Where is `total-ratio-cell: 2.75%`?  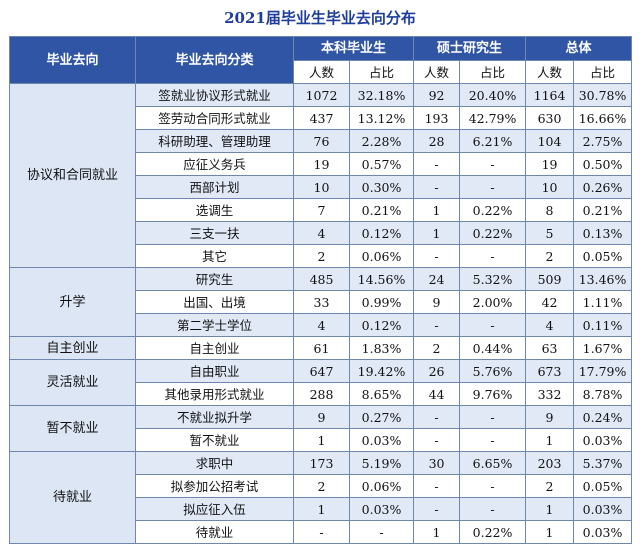 total-ratio-cell: 2.75% is located at coordinates (603, 141).